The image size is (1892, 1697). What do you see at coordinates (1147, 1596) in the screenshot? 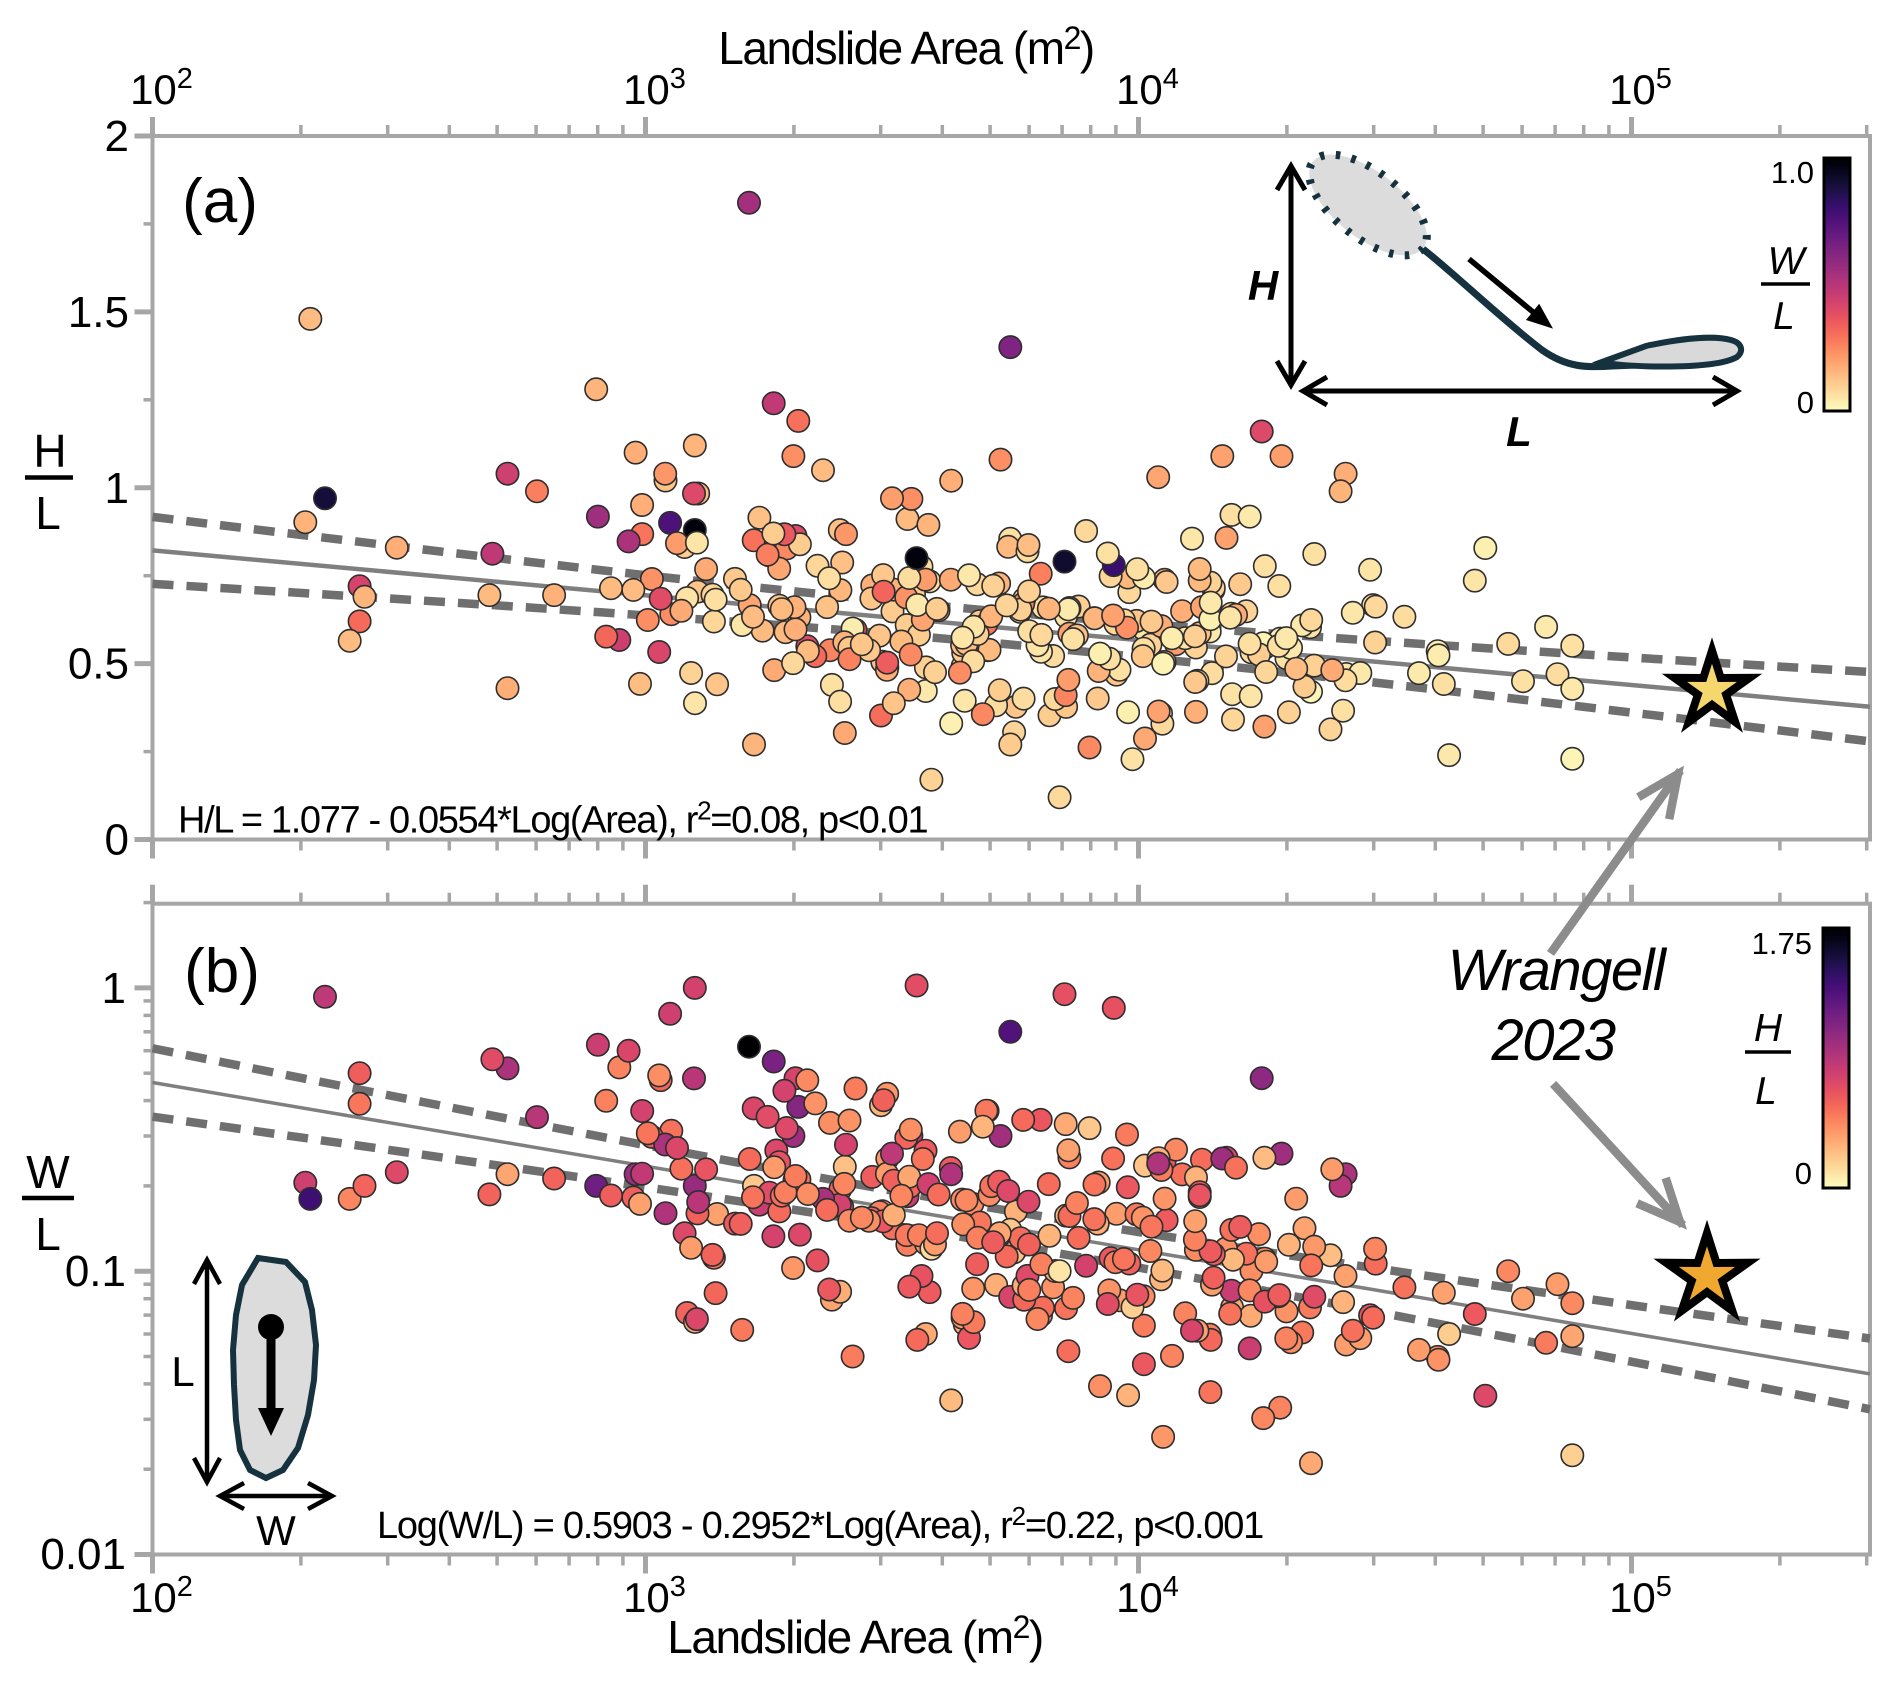
I see `svg-text: 104` at bounding box center [1147, 1596].